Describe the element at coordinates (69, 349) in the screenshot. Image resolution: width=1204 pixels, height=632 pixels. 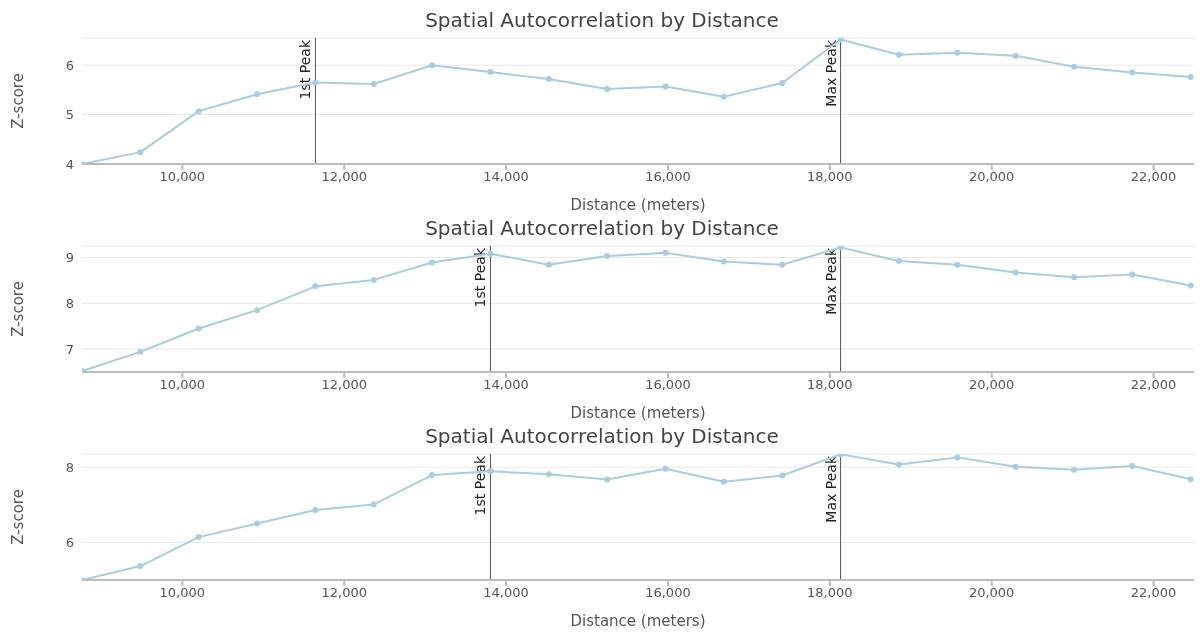
I see `y-tick-label: 7` at that location.